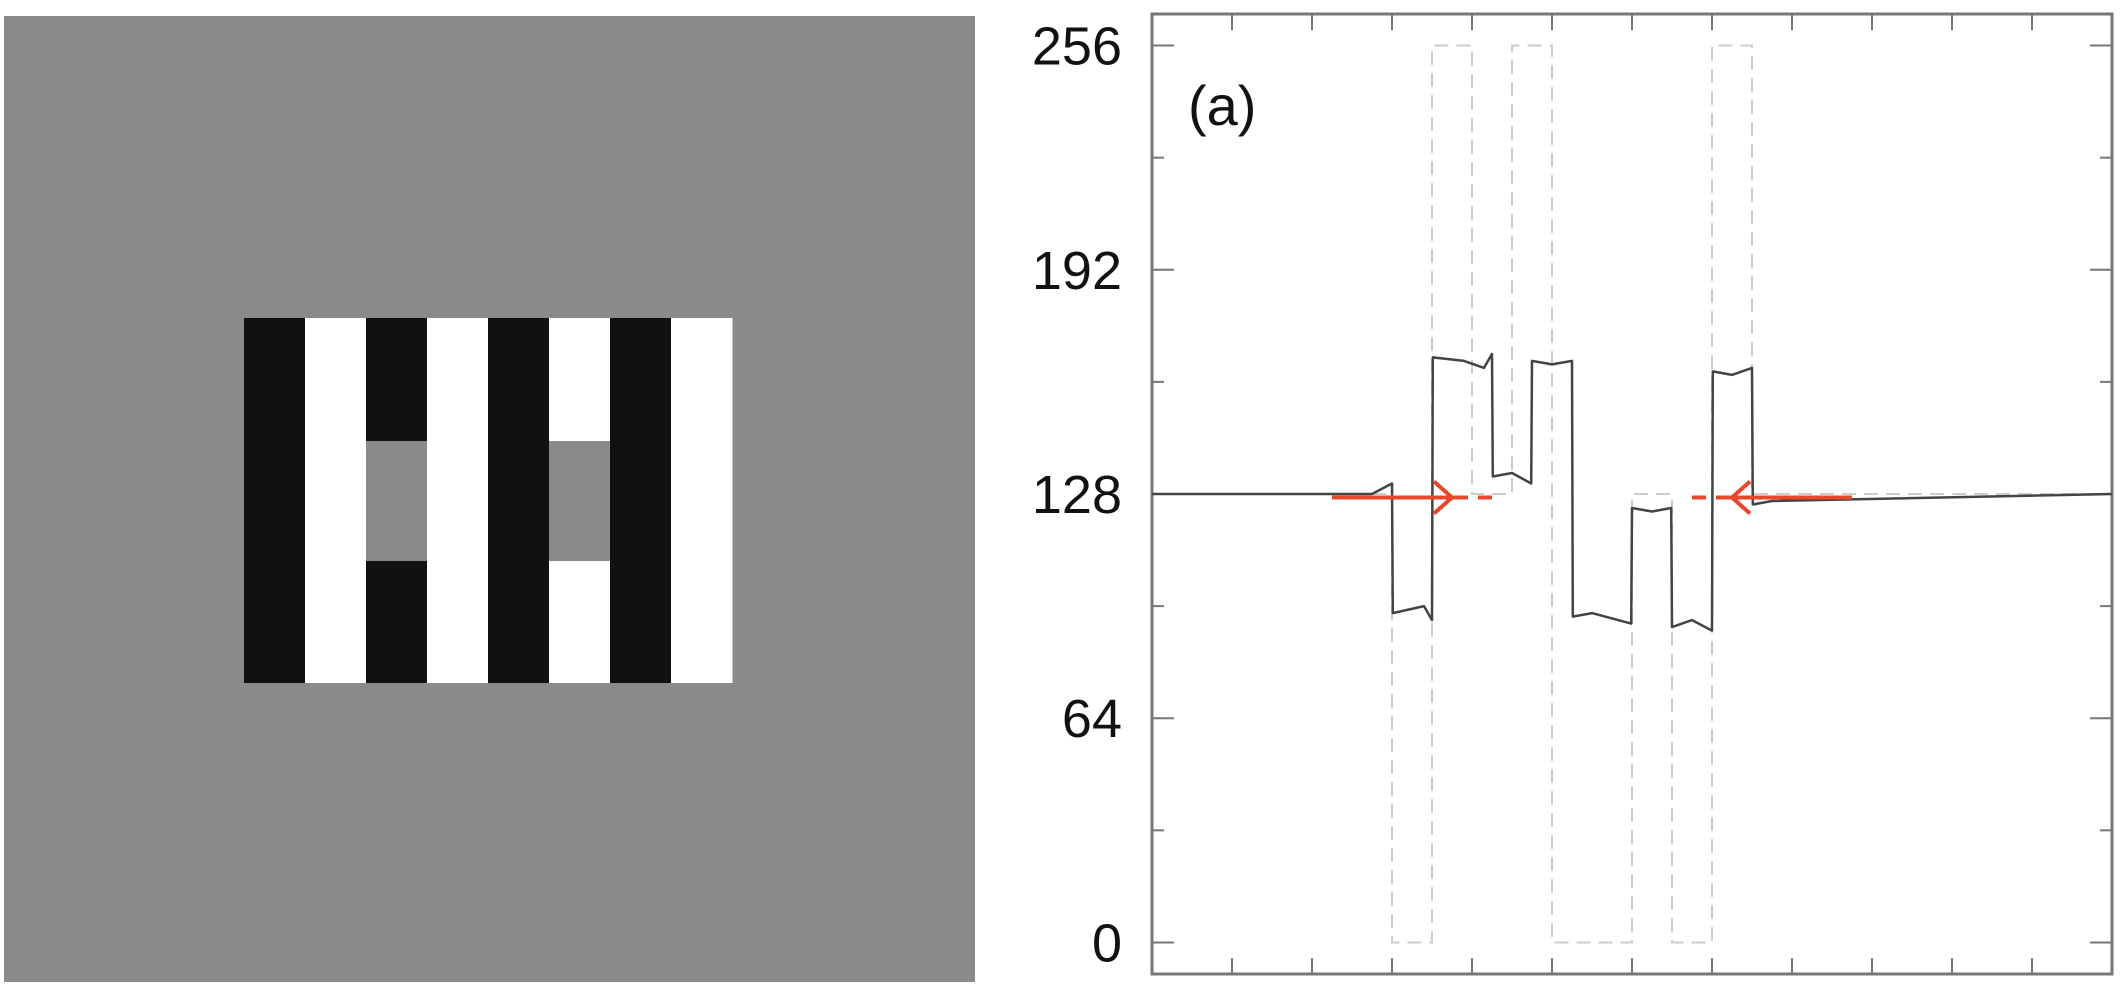 The image size is (2123, 987). What do you see at coordinates (1077, 47) in the screenshot?
I see `y-tick-label: 256` at bounding box center [1077, 47].